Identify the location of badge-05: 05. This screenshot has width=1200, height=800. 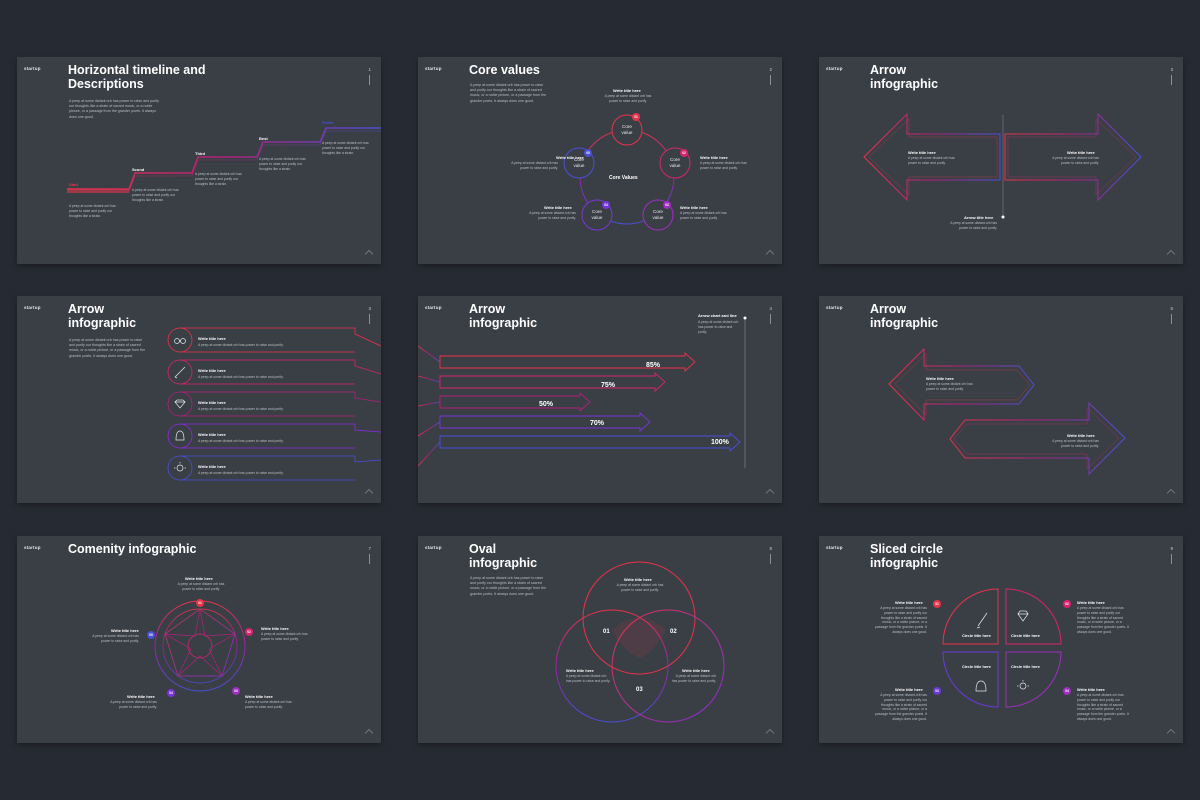
(151, 635).